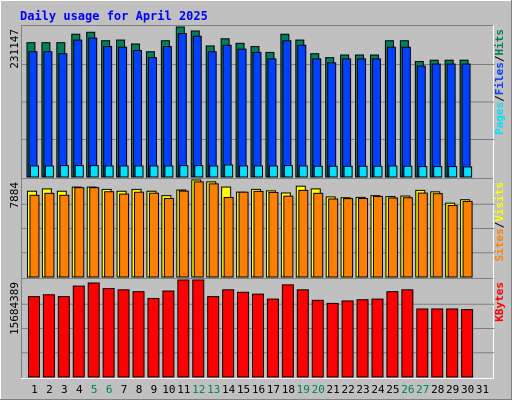 This screenshot has width=512, height=400. What do you see at coordinates (94, 389) in the screenshot?
I see `x-tick-label-day-5: 5` at bounding box center [94, 389].